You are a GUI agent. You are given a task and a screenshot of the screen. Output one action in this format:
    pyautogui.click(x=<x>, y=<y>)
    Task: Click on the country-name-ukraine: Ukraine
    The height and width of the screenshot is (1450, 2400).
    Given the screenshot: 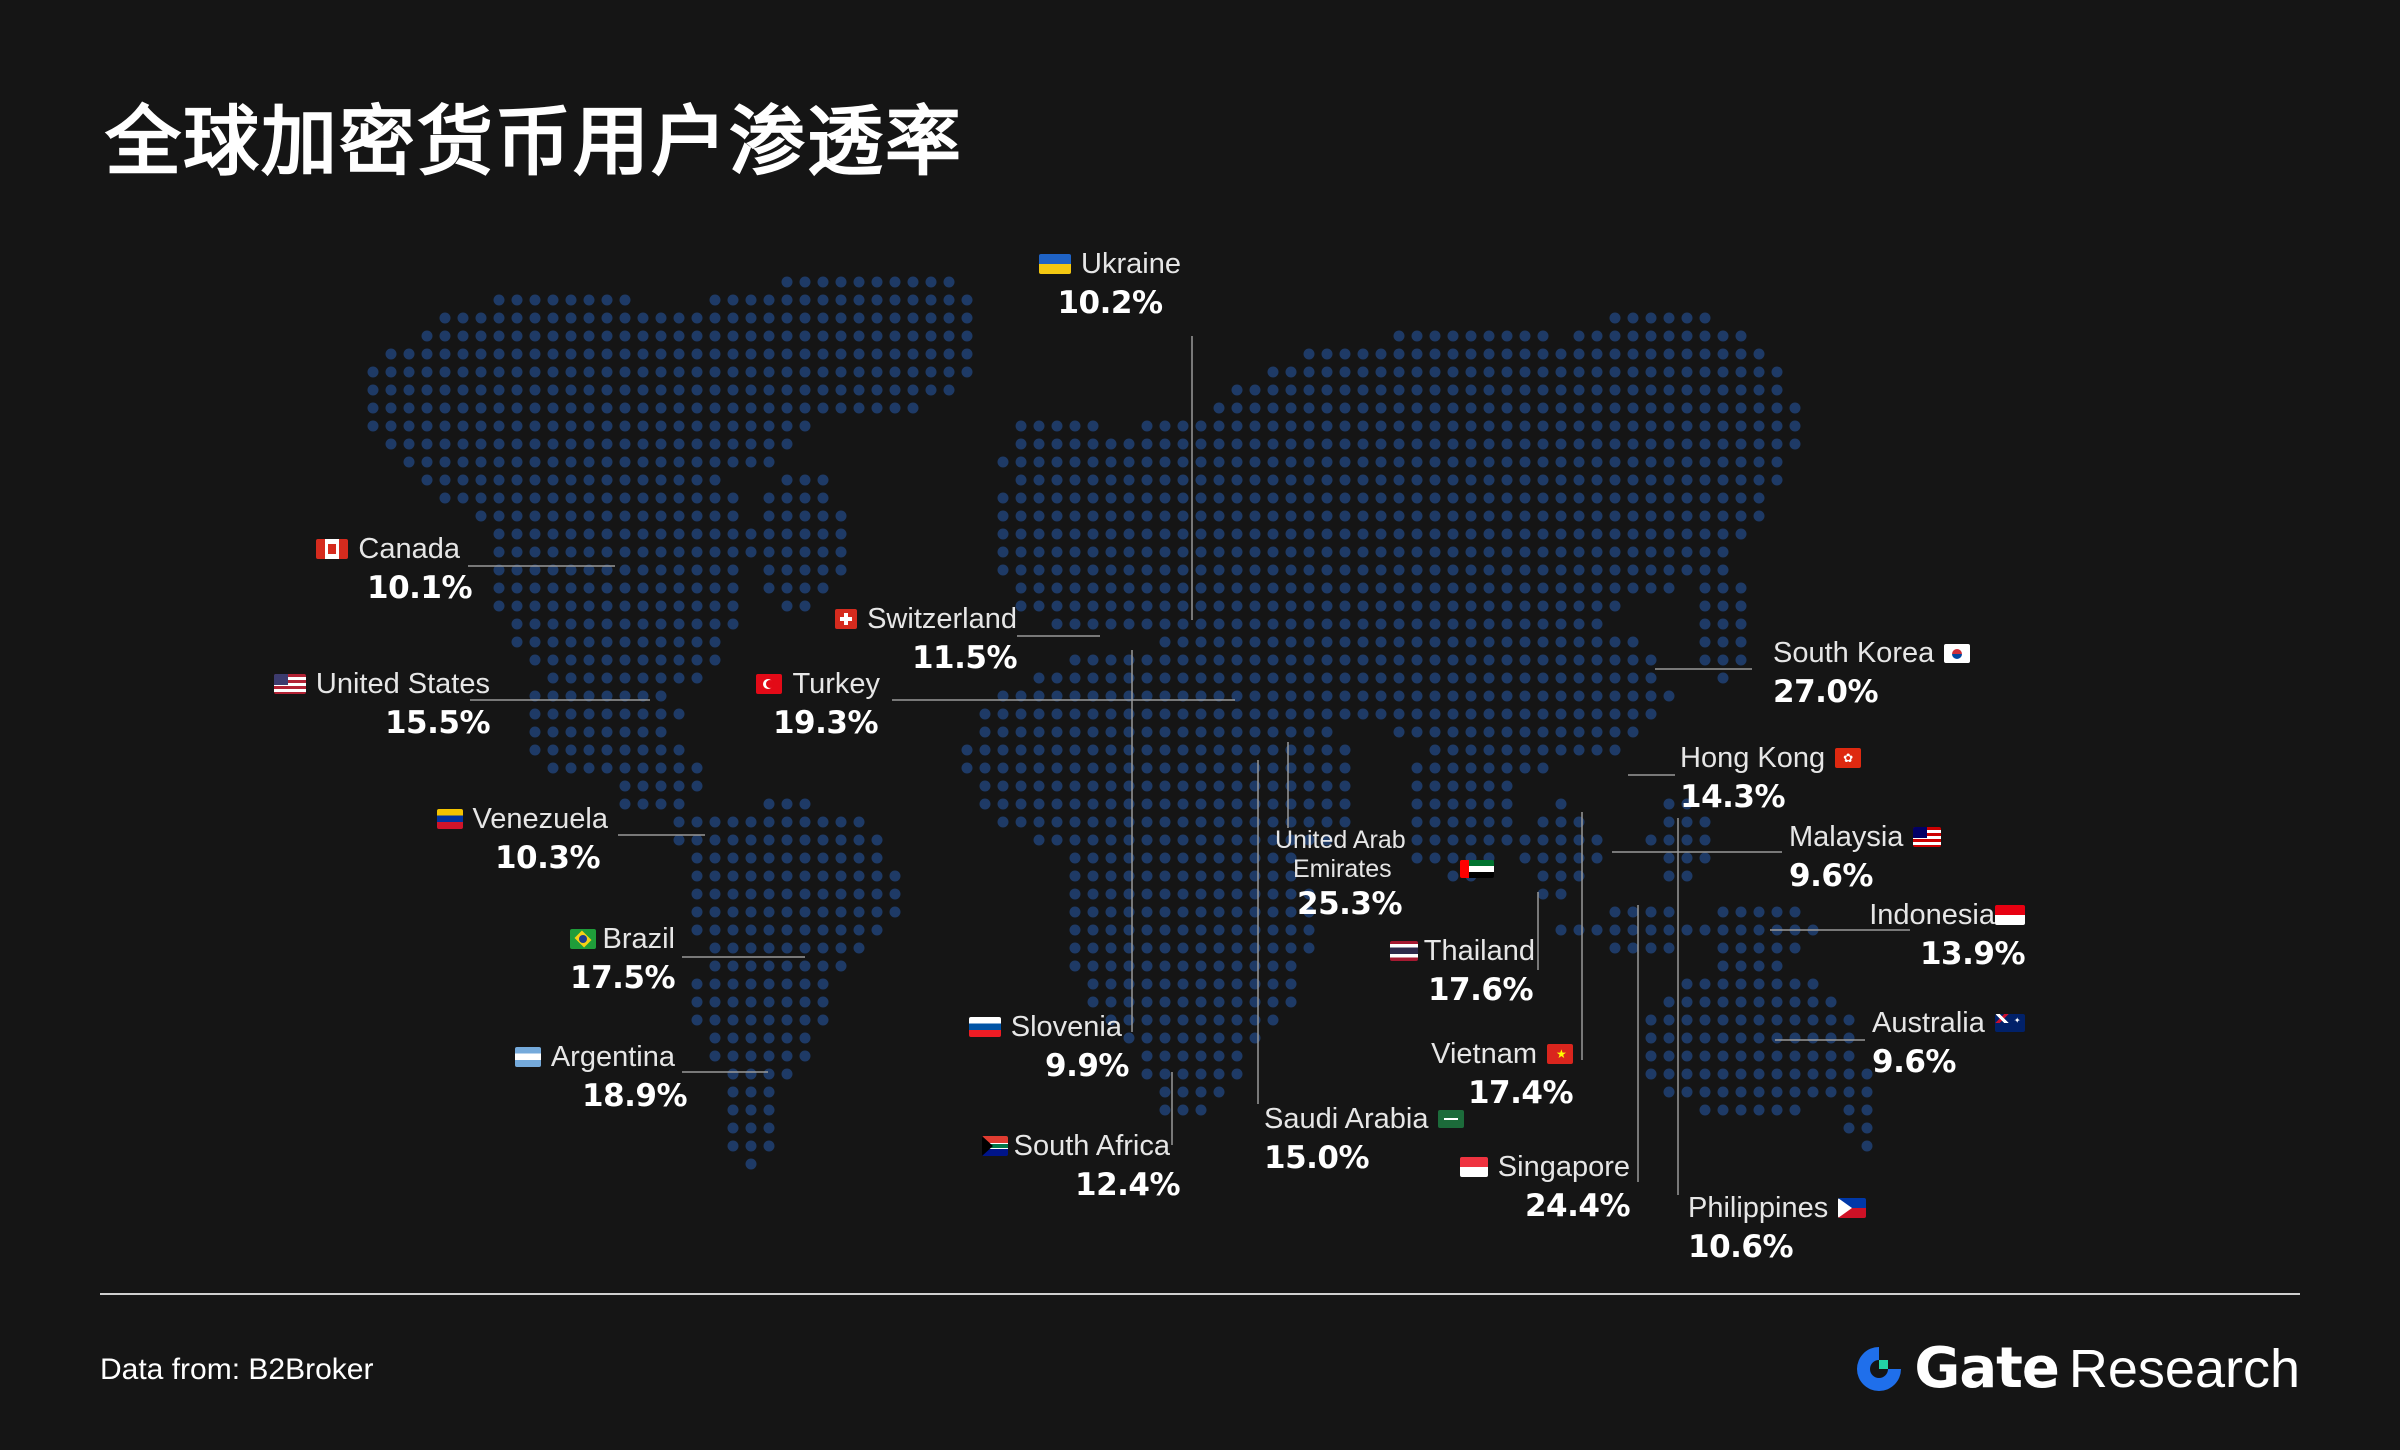 What is the action you would take?
    pyautogui.click(x=1131, y=264)
    